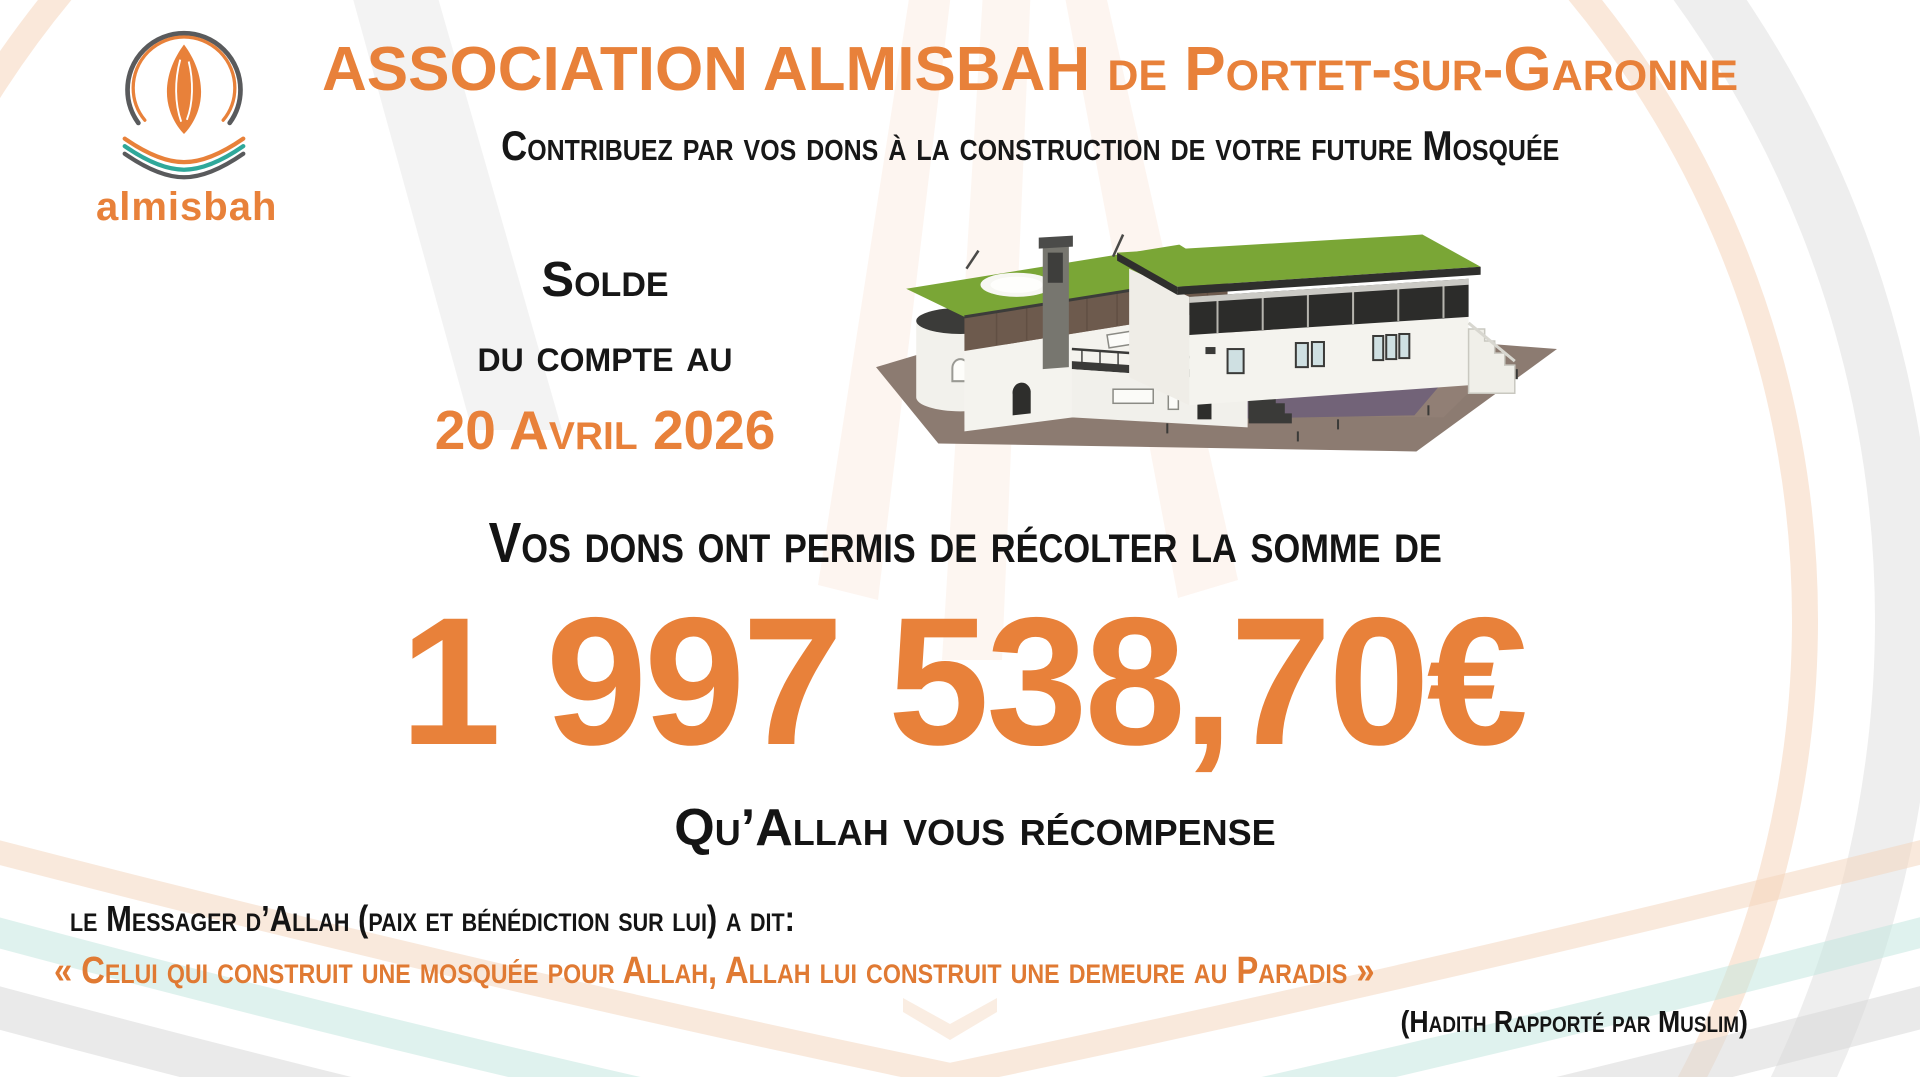 This screenshot has width=1920, height=1077. I want to click on logo-wordmark: almisbah, so click(187, 207).